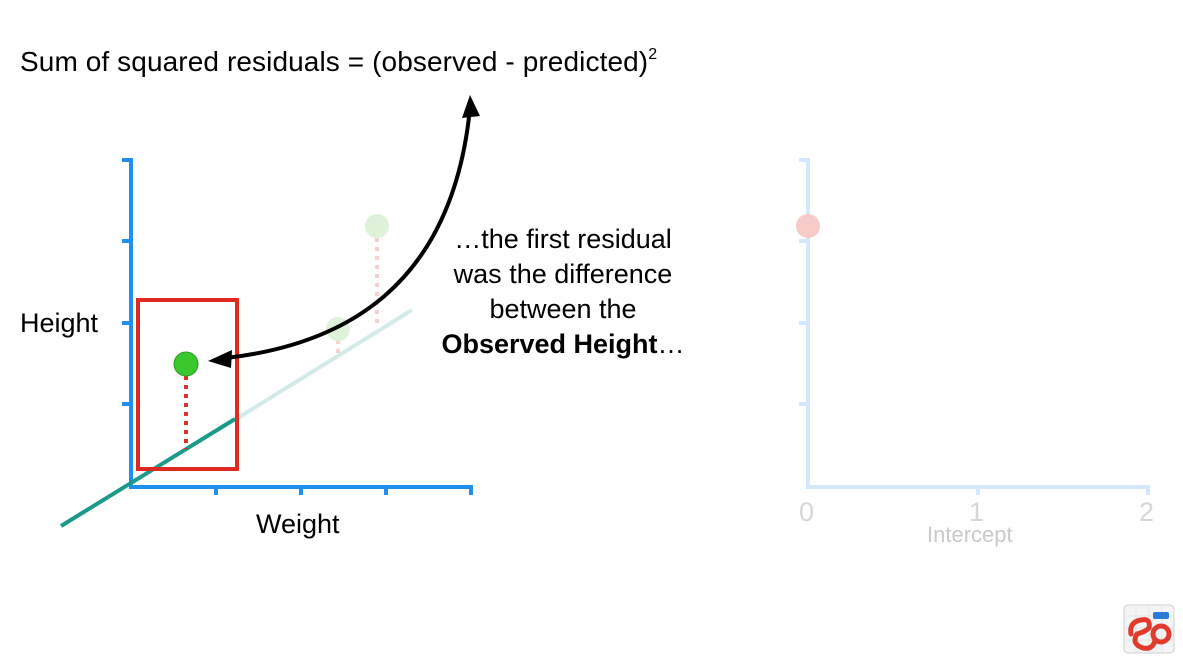  Describe the element at coordinates (343, 490) in the screenshot. I see `left-x-ticks` at that location.